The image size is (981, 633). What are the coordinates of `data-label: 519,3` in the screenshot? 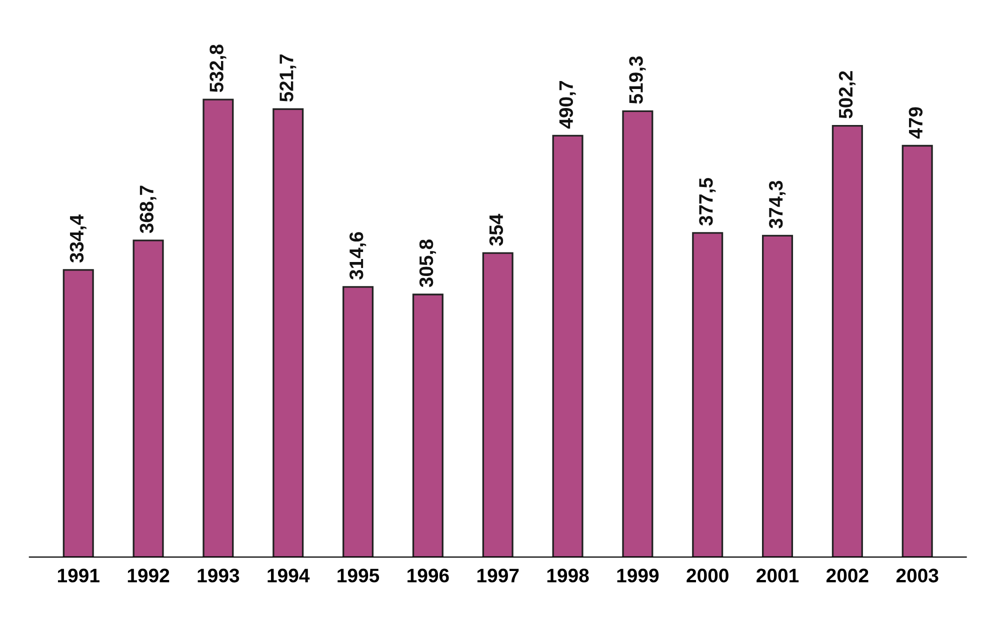 It's located at (637, 80).